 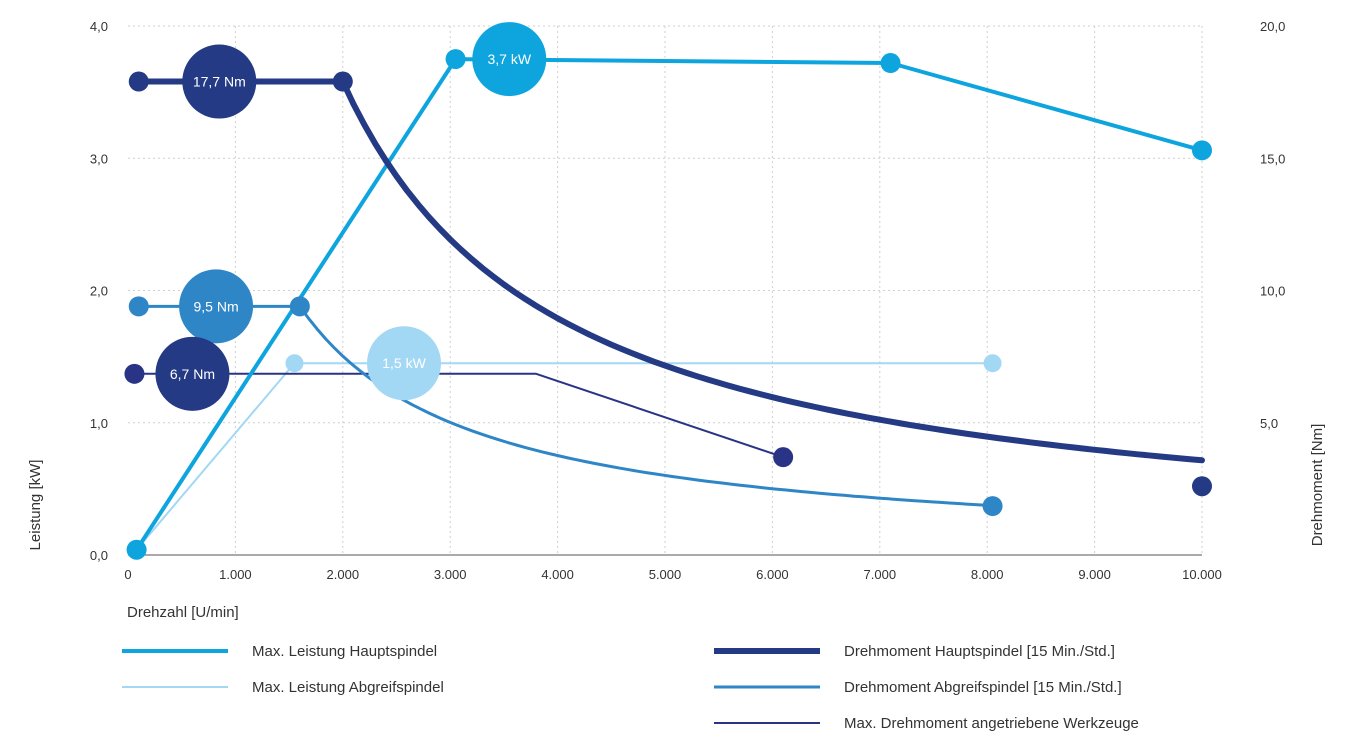 What do you see at coordinates (1272, 158) in the screenshot?
I see `y-right-tick-label: 15,0` at bounding box center [1272, 158].